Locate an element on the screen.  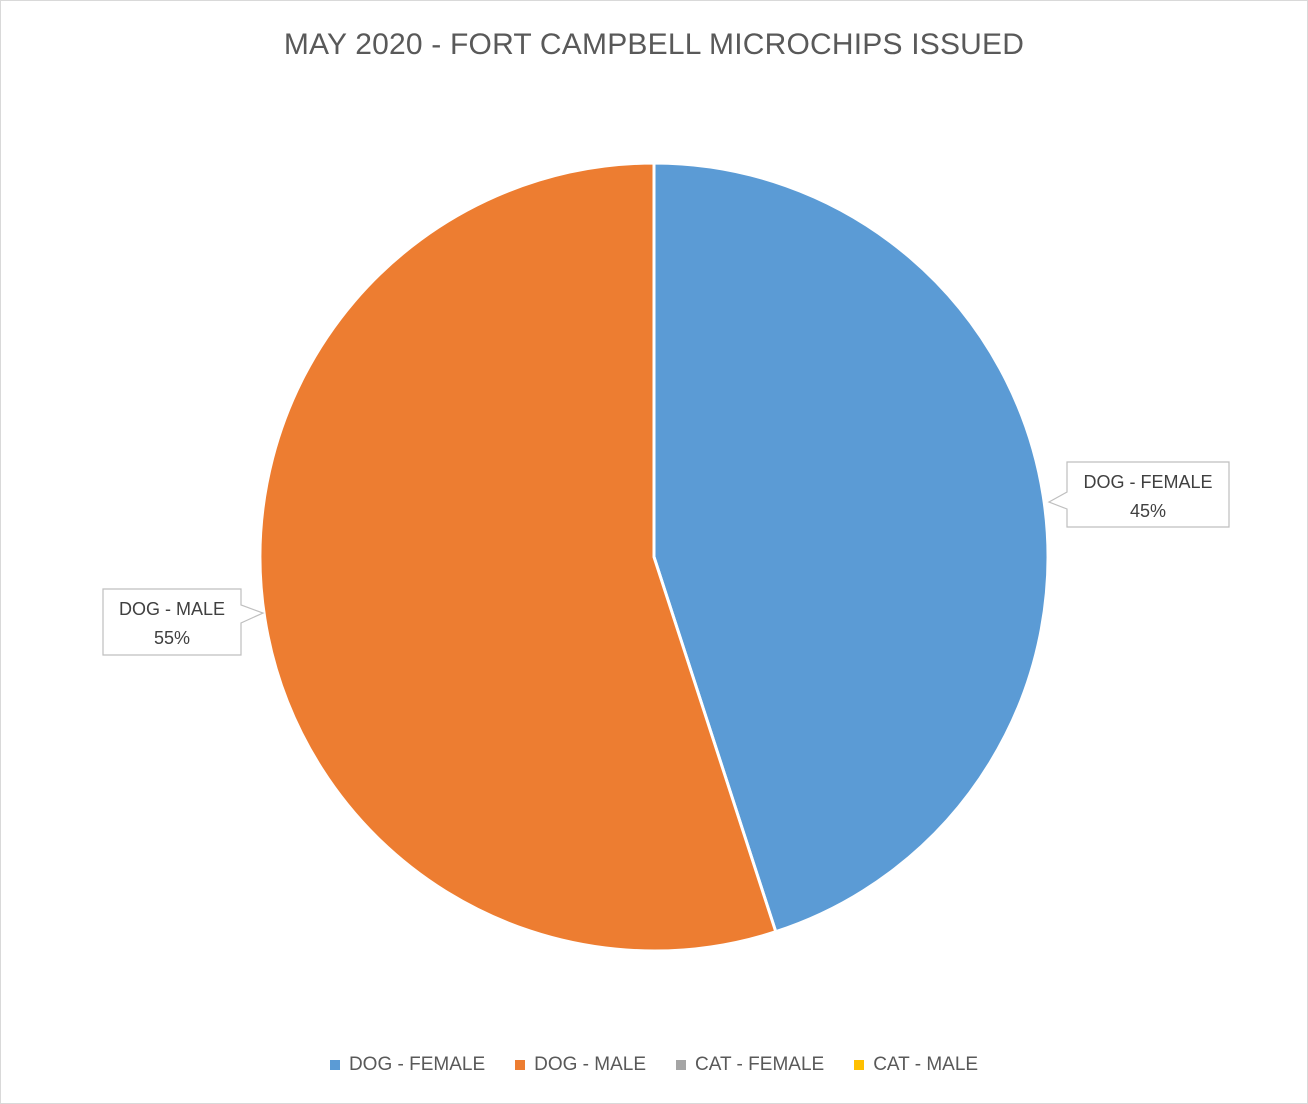
data-label-percent: 55% is located at coordinates (172, 638).